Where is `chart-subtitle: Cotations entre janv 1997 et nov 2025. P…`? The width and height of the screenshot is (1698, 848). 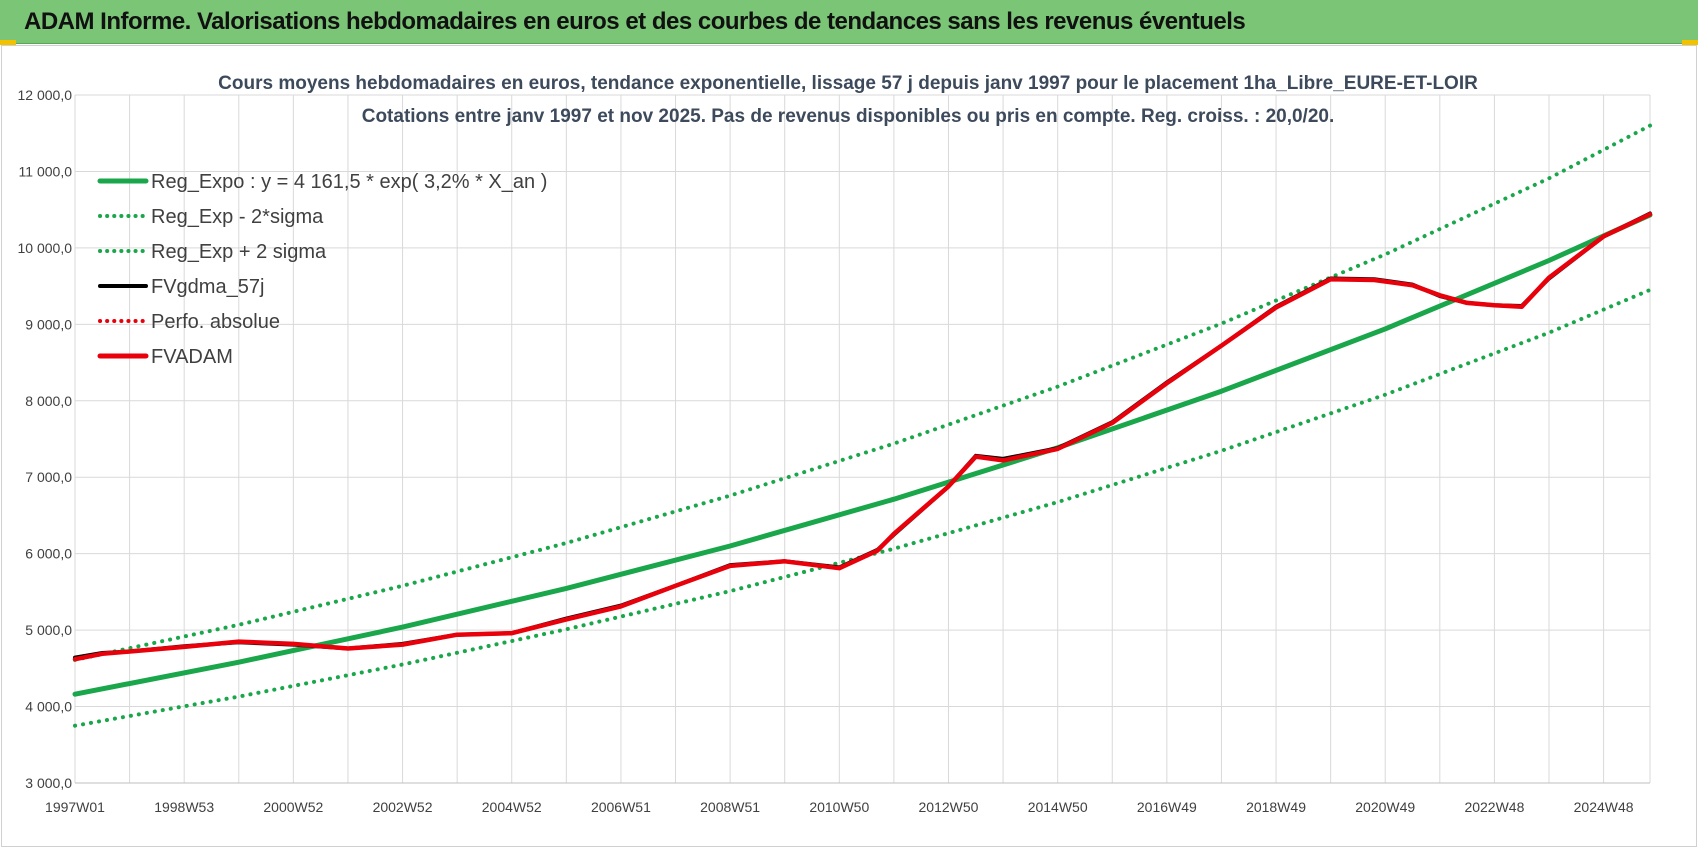 chart-subtitle: Cotations entre janv 1997 et nov 2025. P… is located at coordinates (848, 116).